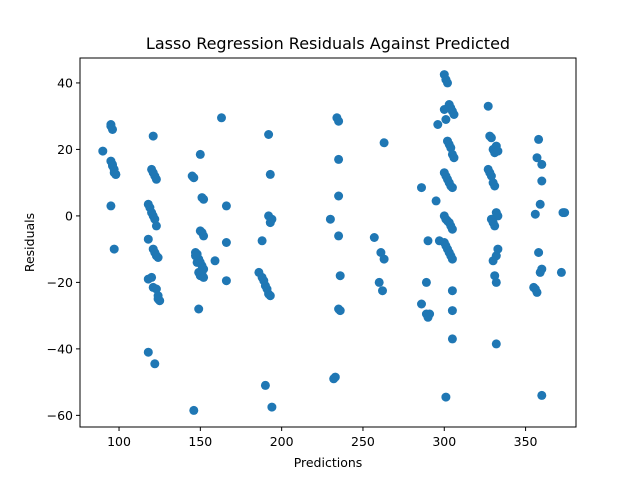  I want to click on x-tick-label: 250, so click(363, 441).